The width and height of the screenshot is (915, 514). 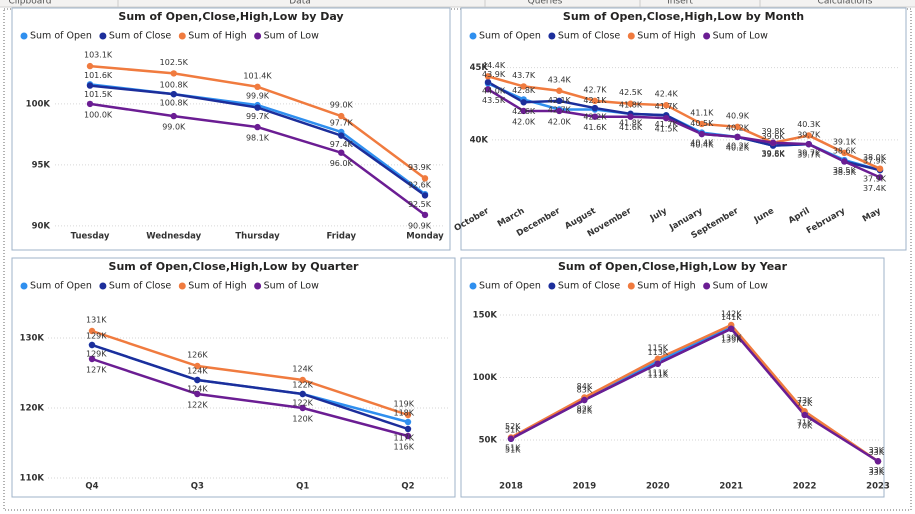 I want to click on data-label: 42.7K, so click(x=560, y=109).